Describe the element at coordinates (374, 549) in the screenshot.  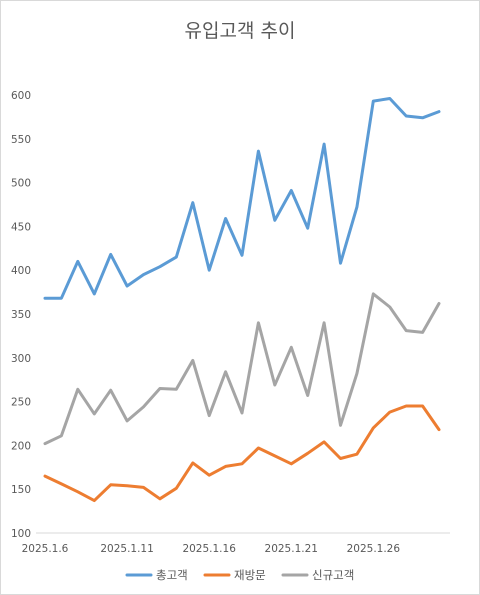
I see `x-tick-label: 2025.1.26` at that location.